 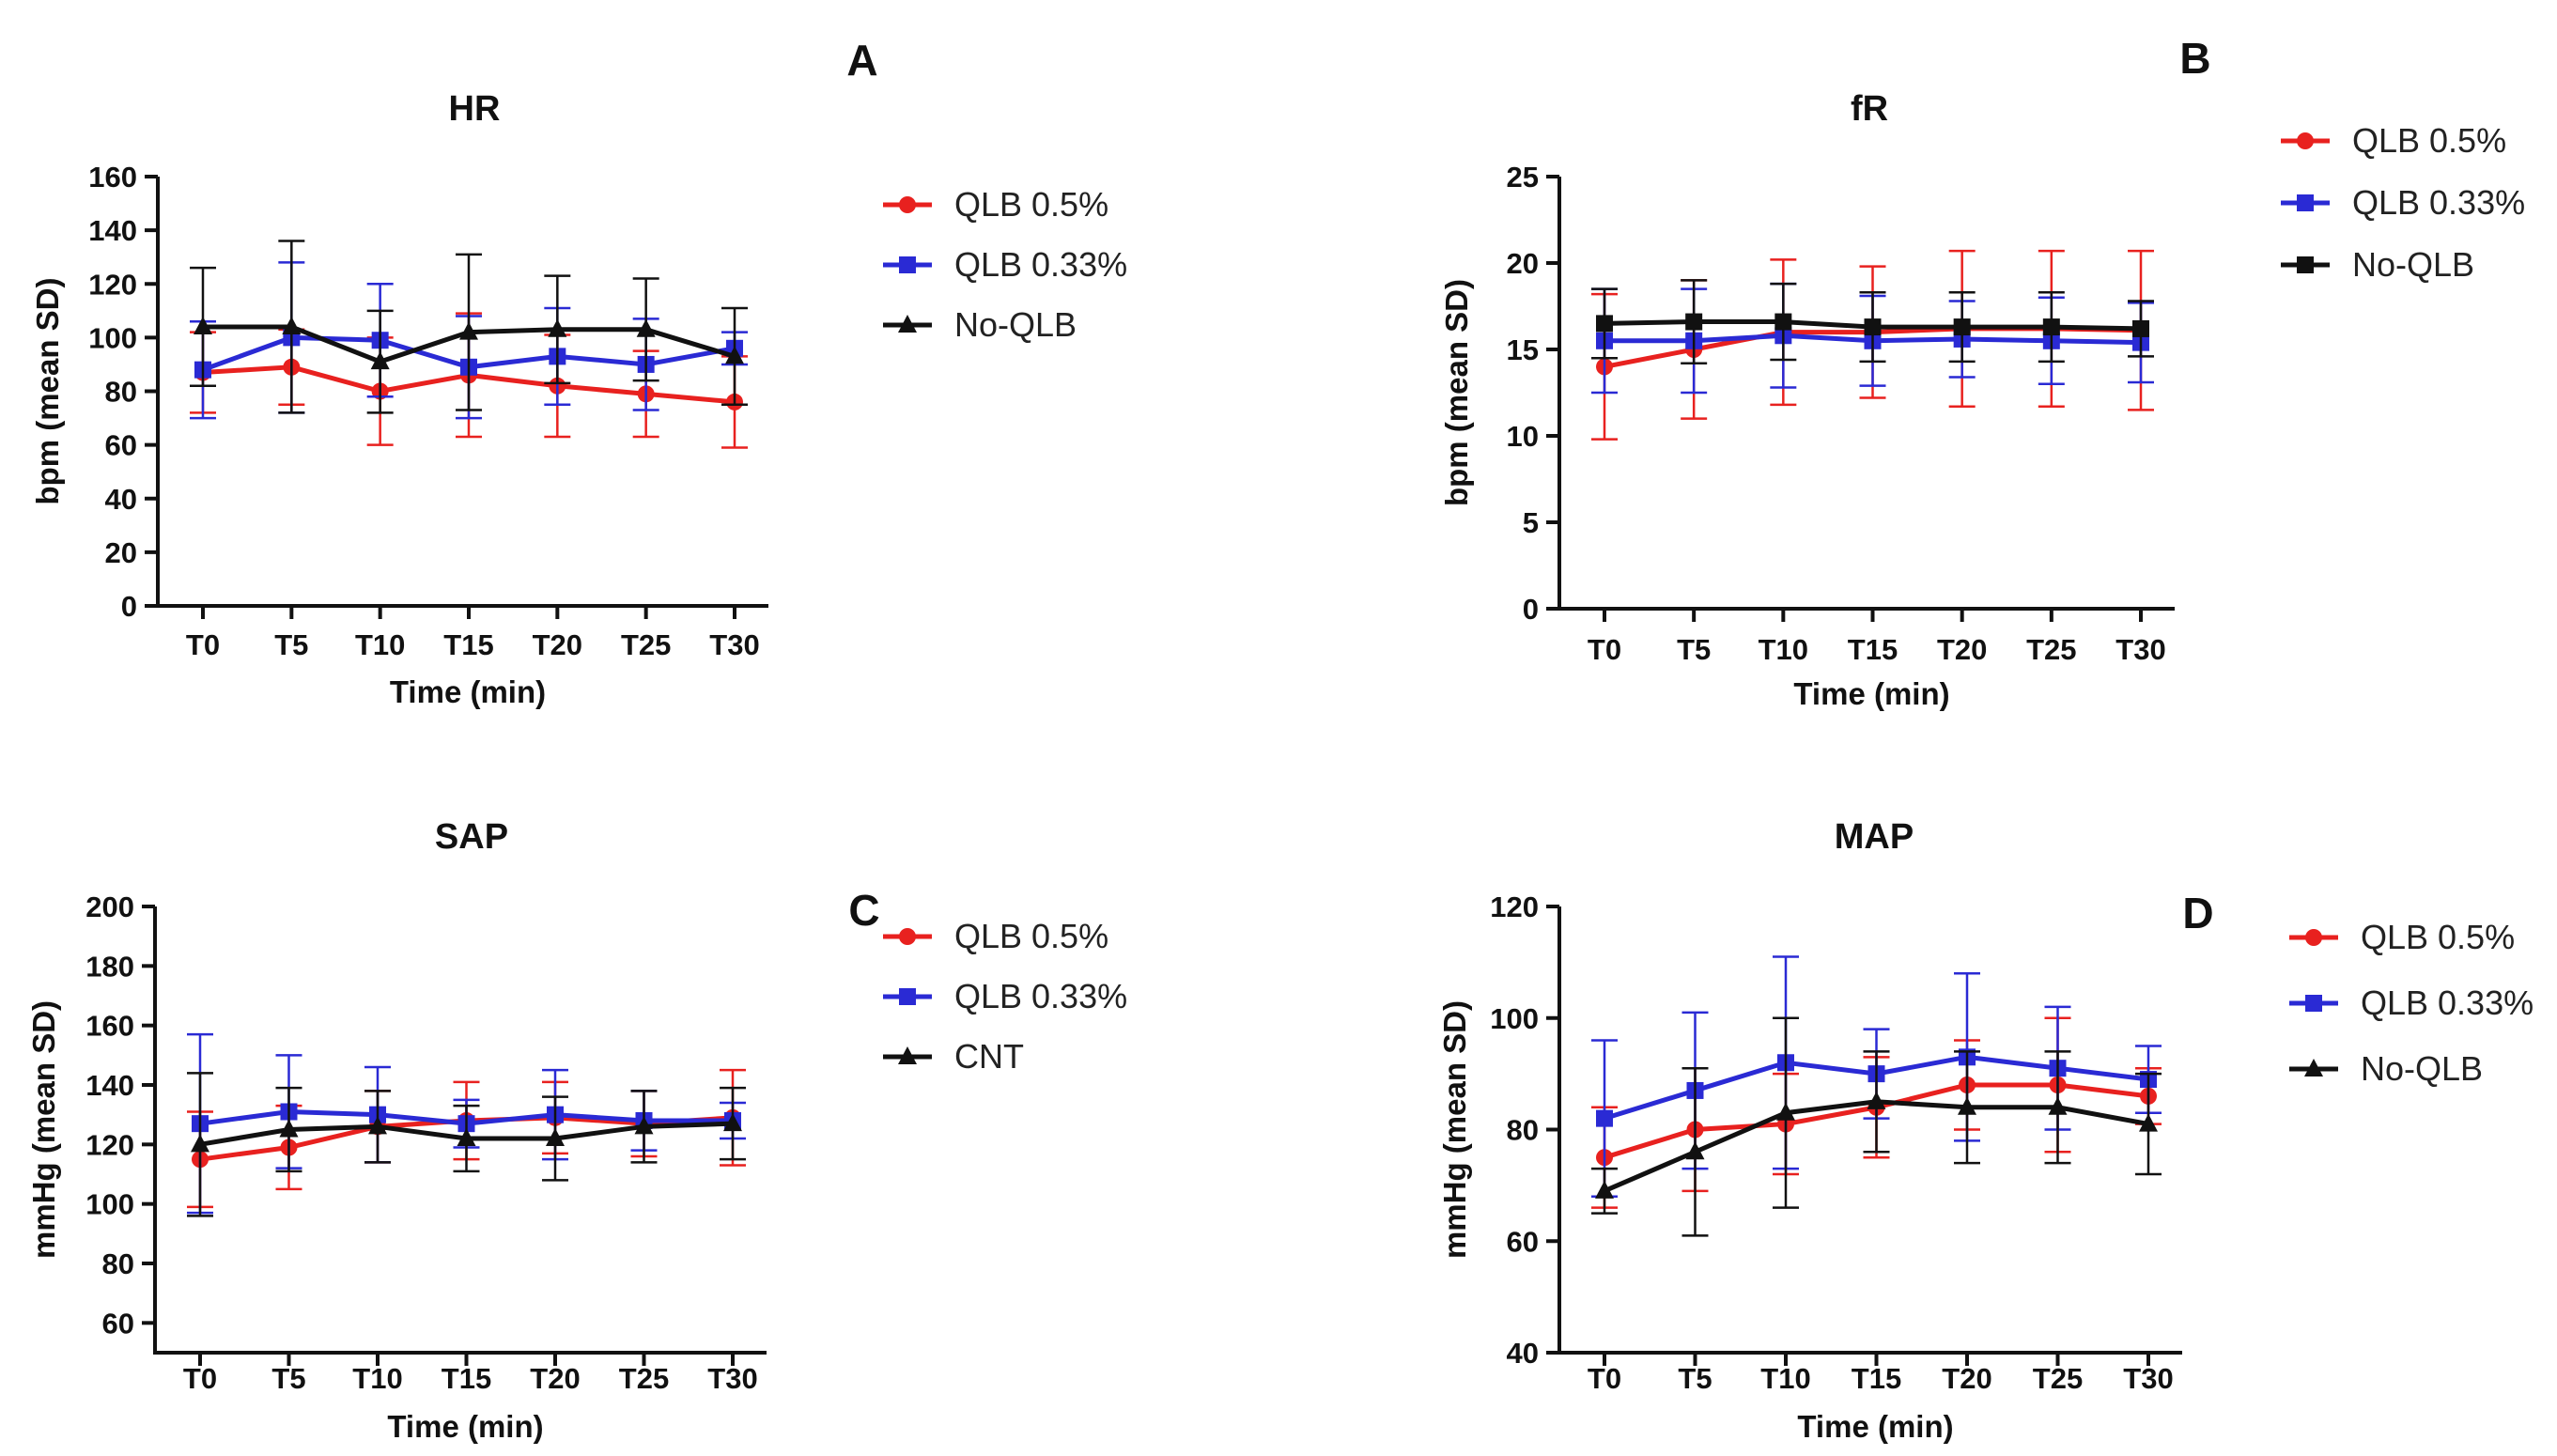 I want to click on y-tick-label: 180, so click(x=109, y=966).